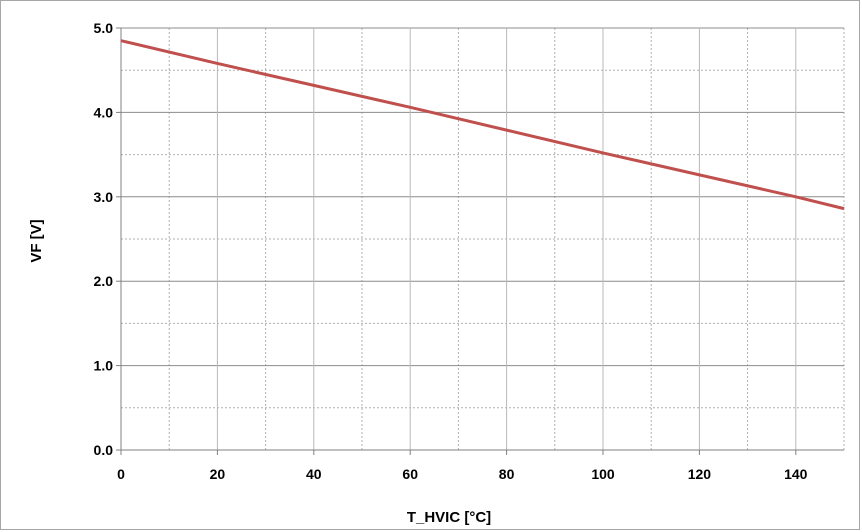  What do you see at coordinates (796, 474) in the screenshot?
I see `x-tick-label: 140` at bounding box center [796, 474].